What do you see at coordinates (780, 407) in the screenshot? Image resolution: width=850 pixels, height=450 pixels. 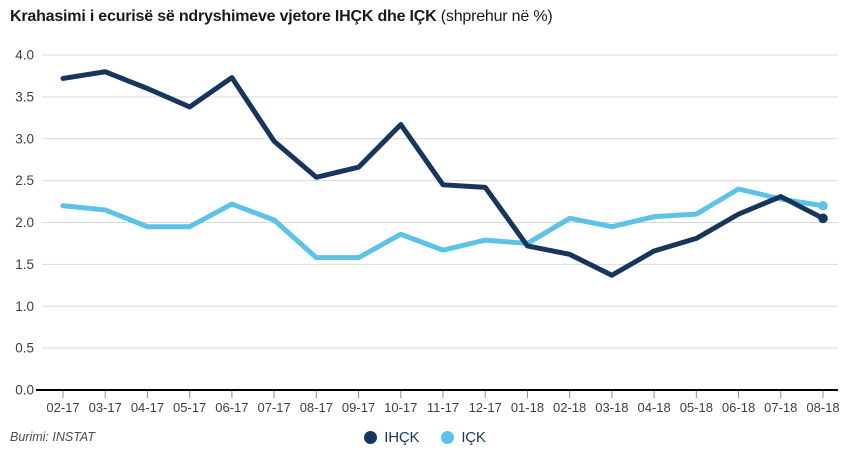 I see `x-axis-label: 07-18` at bounding box center [780, 407].